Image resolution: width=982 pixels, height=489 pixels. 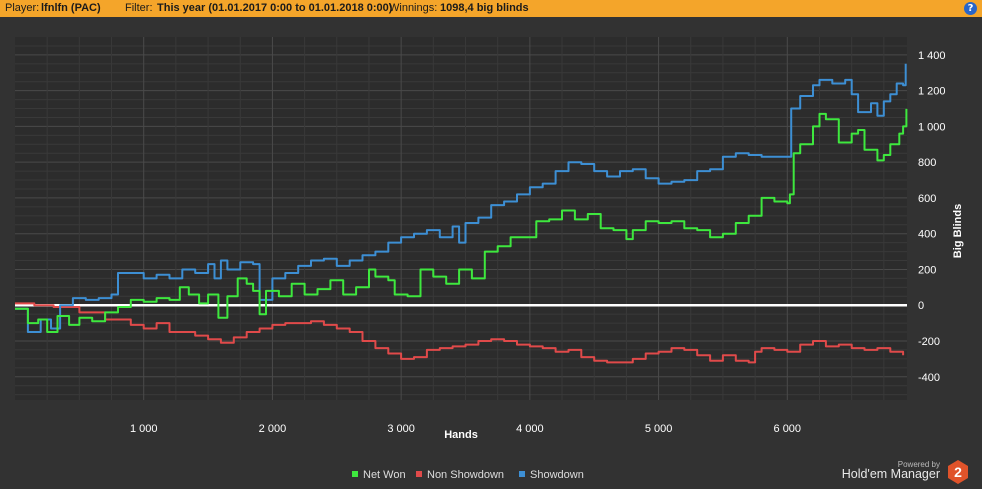 What do you see at coordinates (927, 235) in the screenshot?
I see `y-tick-label: 400` at bounding box center [927, 235].